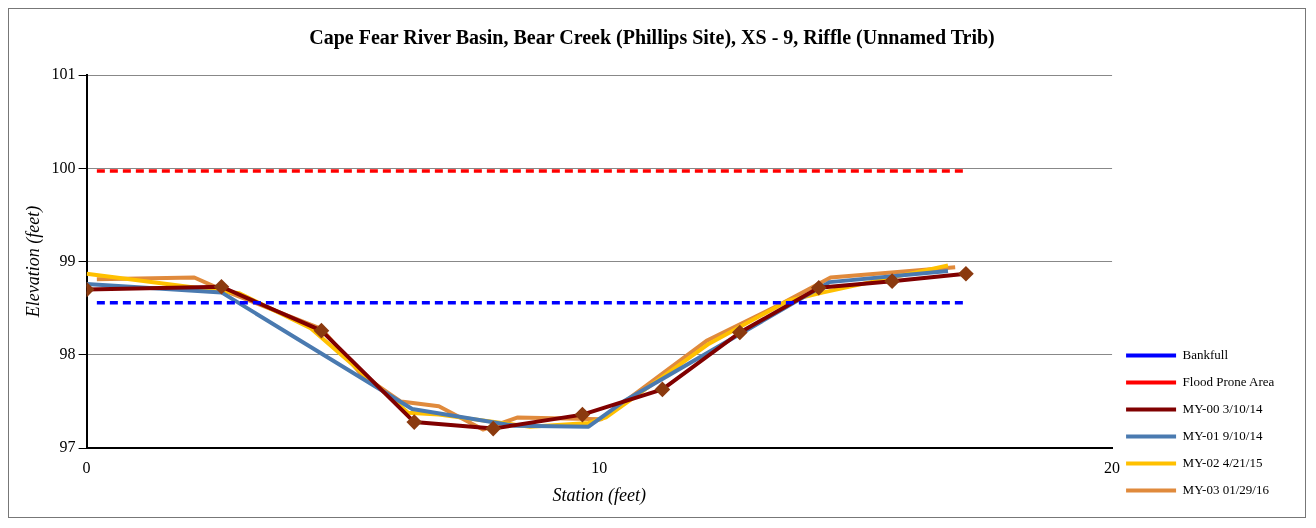 The width and height of the screenshot is (1316, 528). Describe the element at coordinates (63, 74) in the screenshot. I see `y-tick-label: 101` at that location.